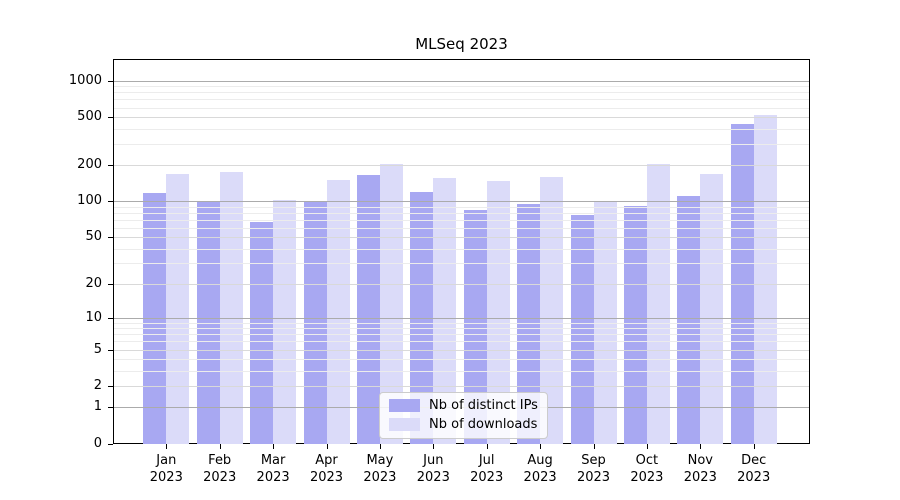 Image resolution: width=900 pixels, height=500 pixels. I want to click on bar-ips-mar, so click(262, 332).